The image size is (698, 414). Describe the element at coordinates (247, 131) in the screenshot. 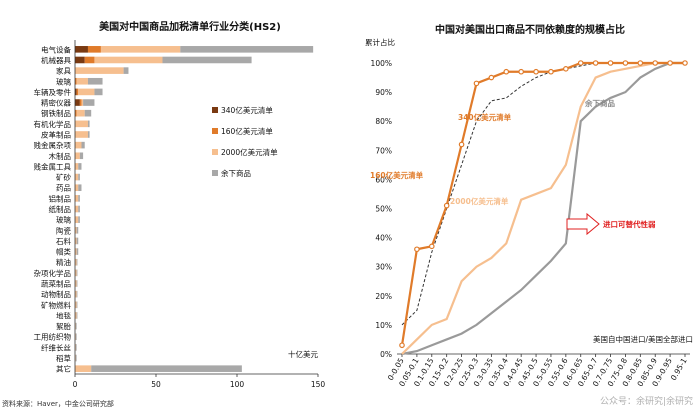

I see `legend-label: 160亿美元清单` at that location.